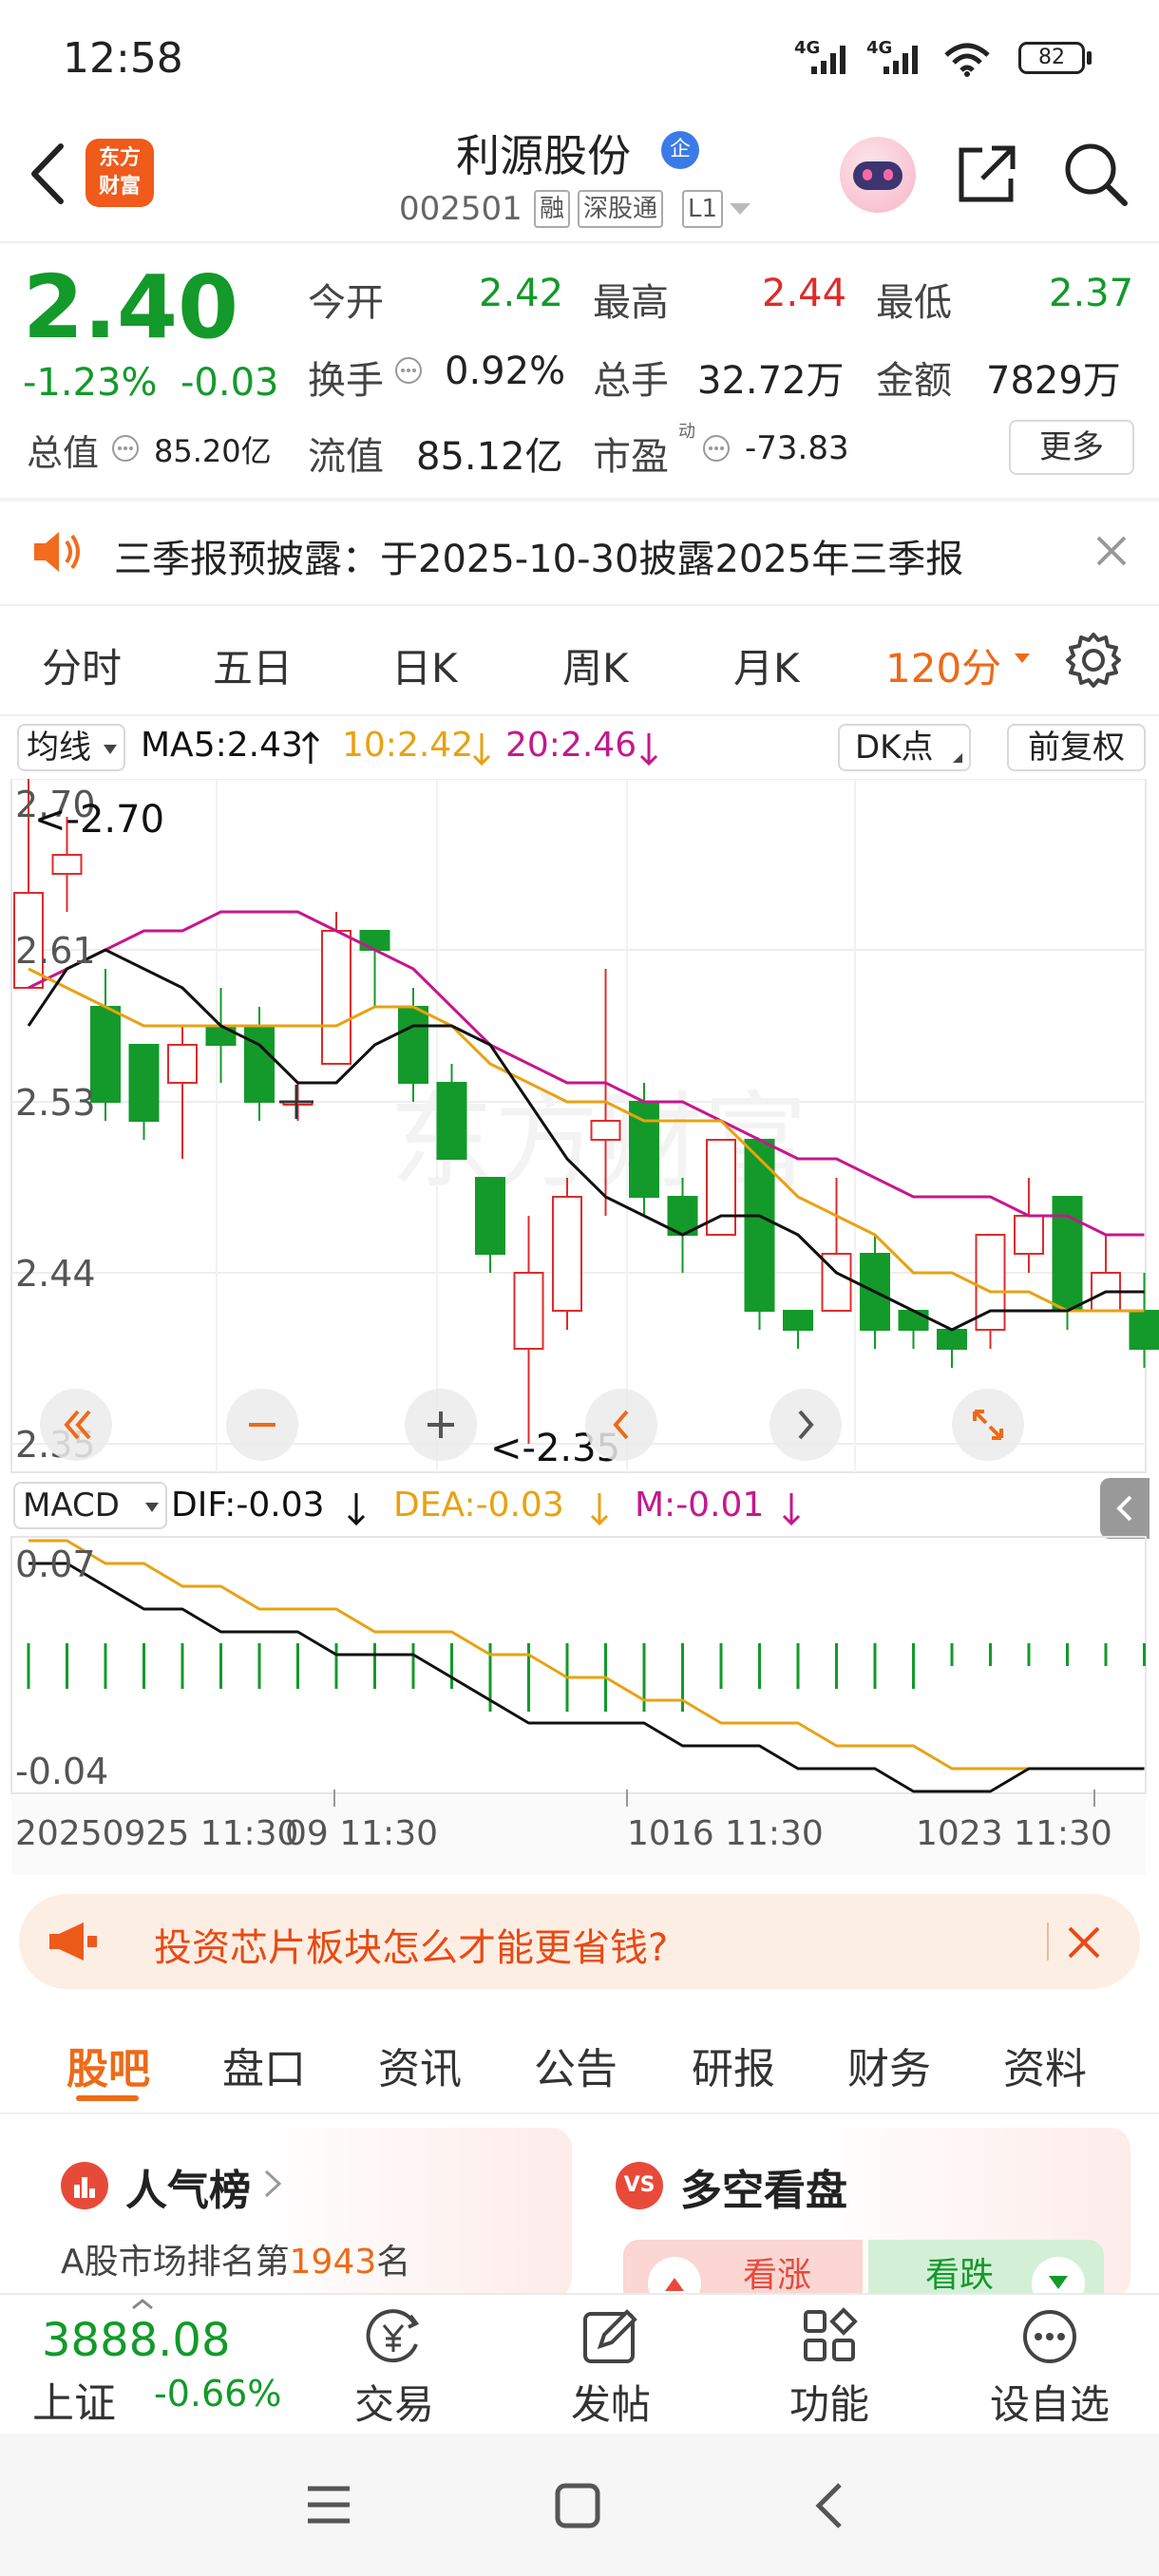 The height and width of the screenshot is (2576, 1159). What do you see at coordinates (248, 1505) in the screenshot?
I see `dif-value: DIF:-0.03` at bounding box center [248, 1505].